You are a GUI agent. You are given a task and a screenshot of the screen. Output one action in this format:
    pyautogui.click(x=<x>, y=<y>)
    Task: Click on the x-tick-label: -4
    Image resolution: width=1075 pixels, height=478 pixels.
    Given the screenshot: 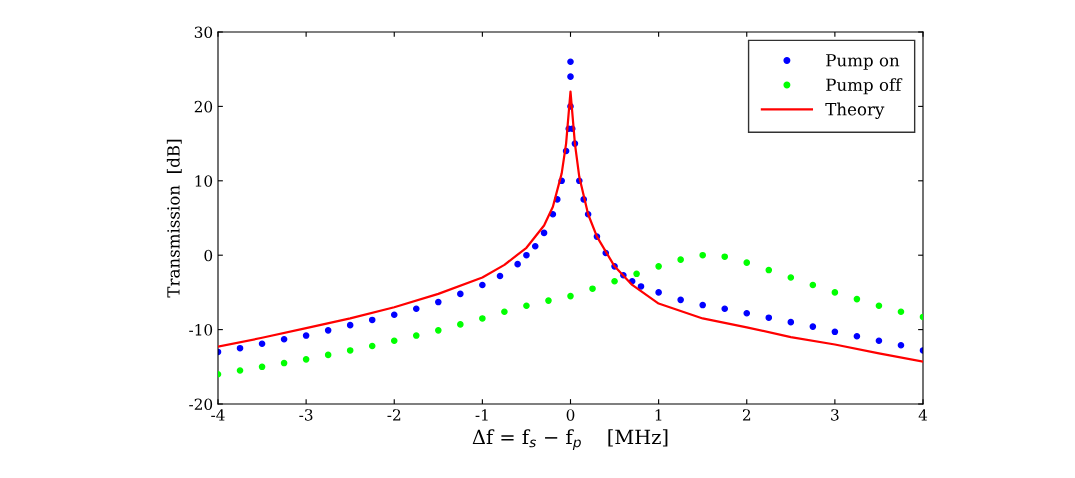 What is the action you would take?
    pyautogui.click(x=218, y=415)
    